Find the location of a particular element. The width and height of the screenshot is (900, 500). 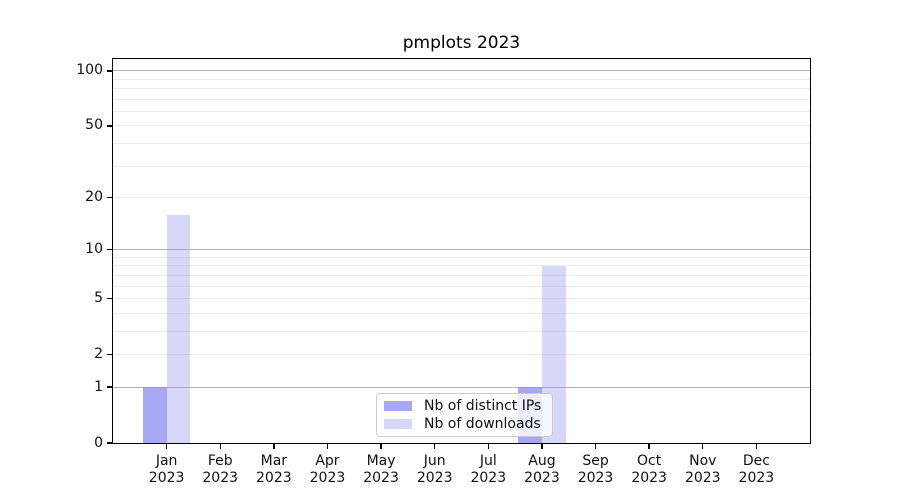

x-tick-month: Feb is located at coordinates (220, 461).